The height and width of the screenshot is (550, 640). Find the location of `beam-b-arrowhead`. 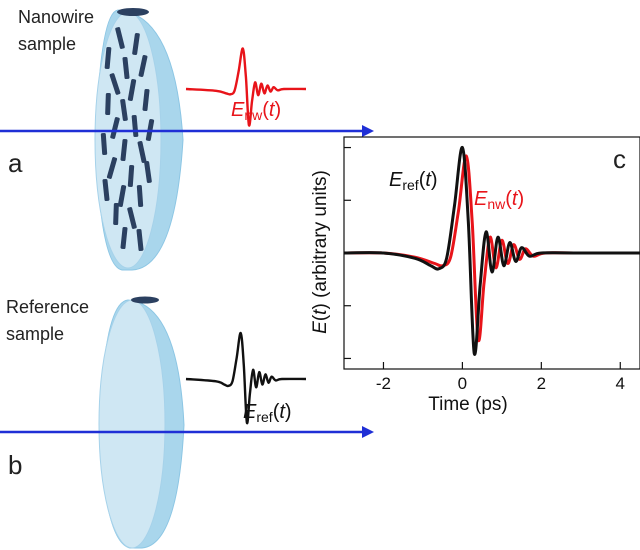

beam-b-arrowhead is located at coordinates (368, 432).